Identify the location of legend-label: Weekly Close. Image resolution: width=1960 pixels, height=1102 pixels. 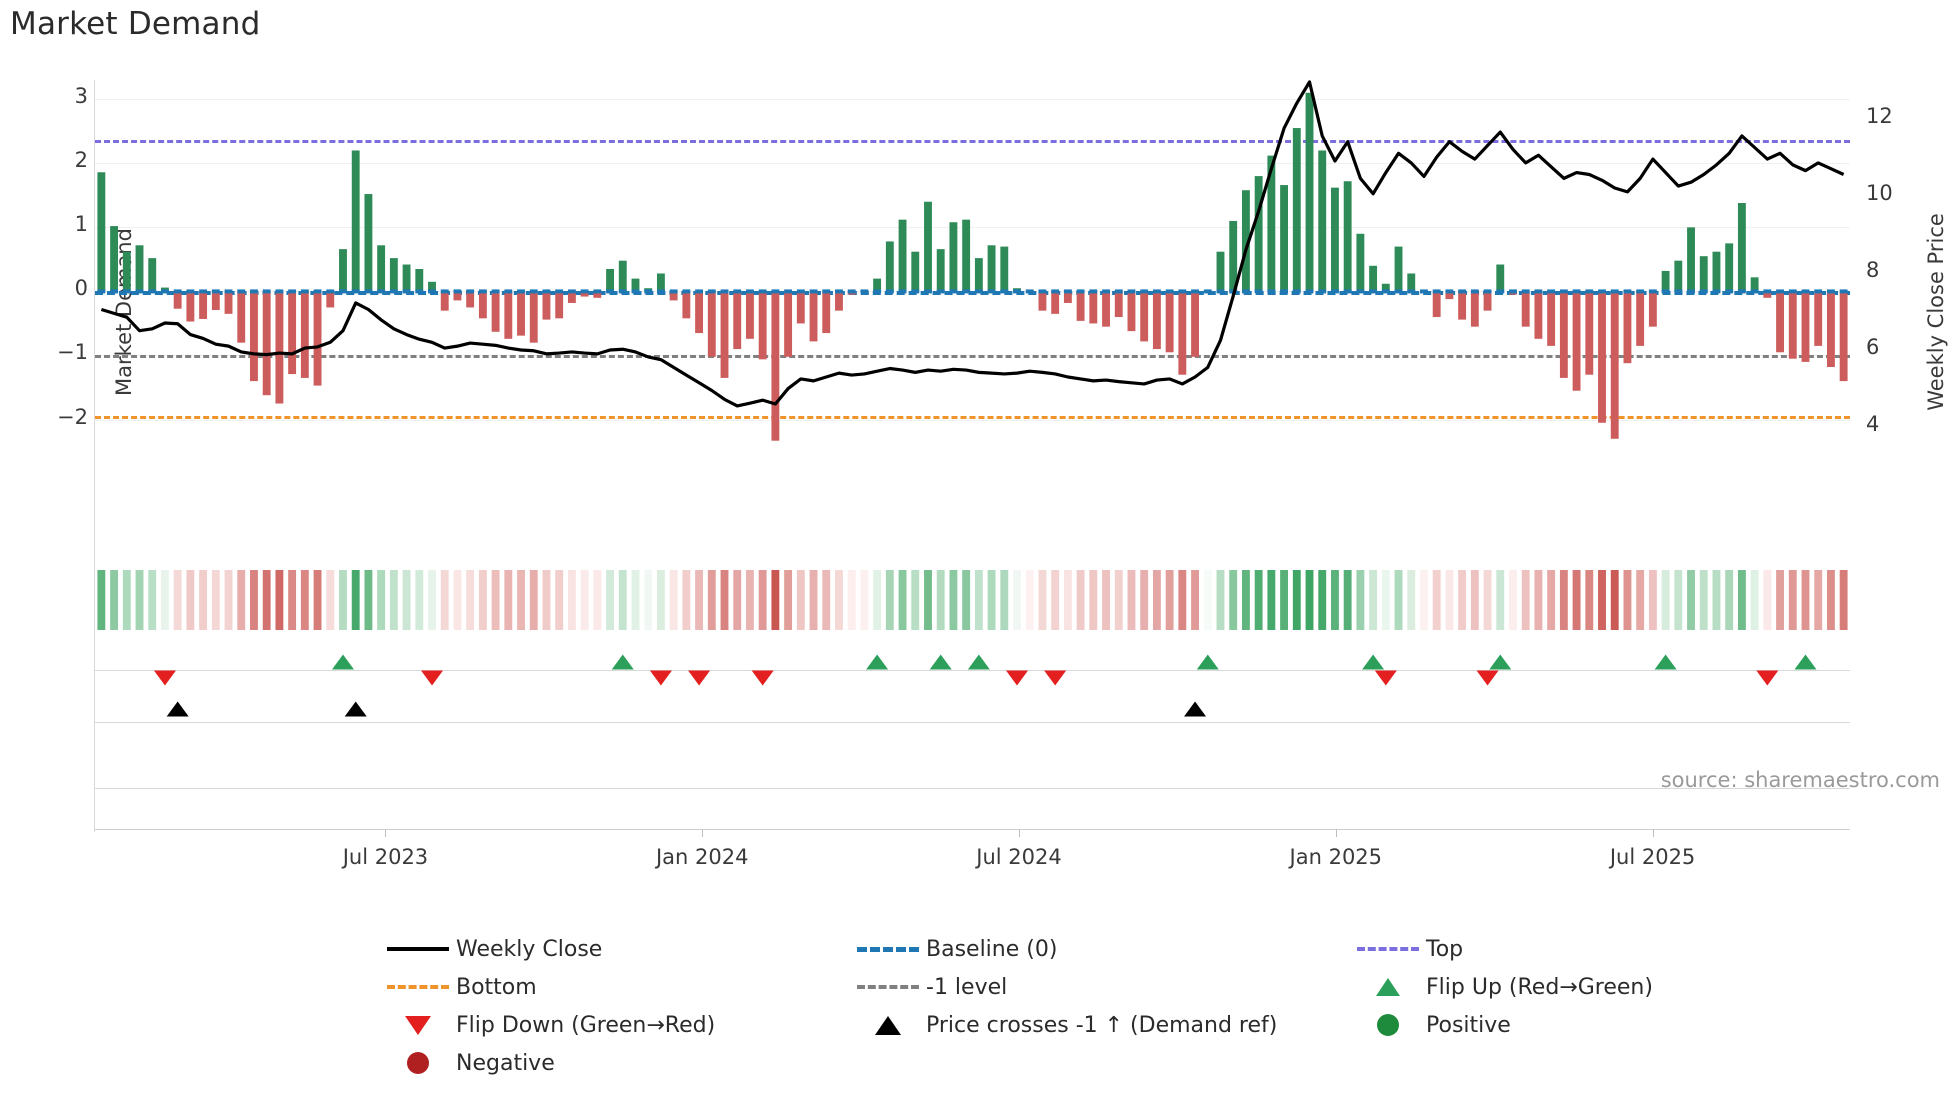
(529, 949).